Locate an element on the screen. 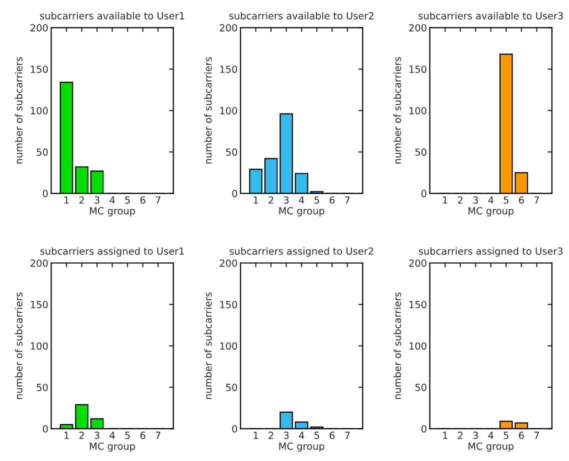  chart-title: subcarriers available to User1 is located at coordinates (112, 16).